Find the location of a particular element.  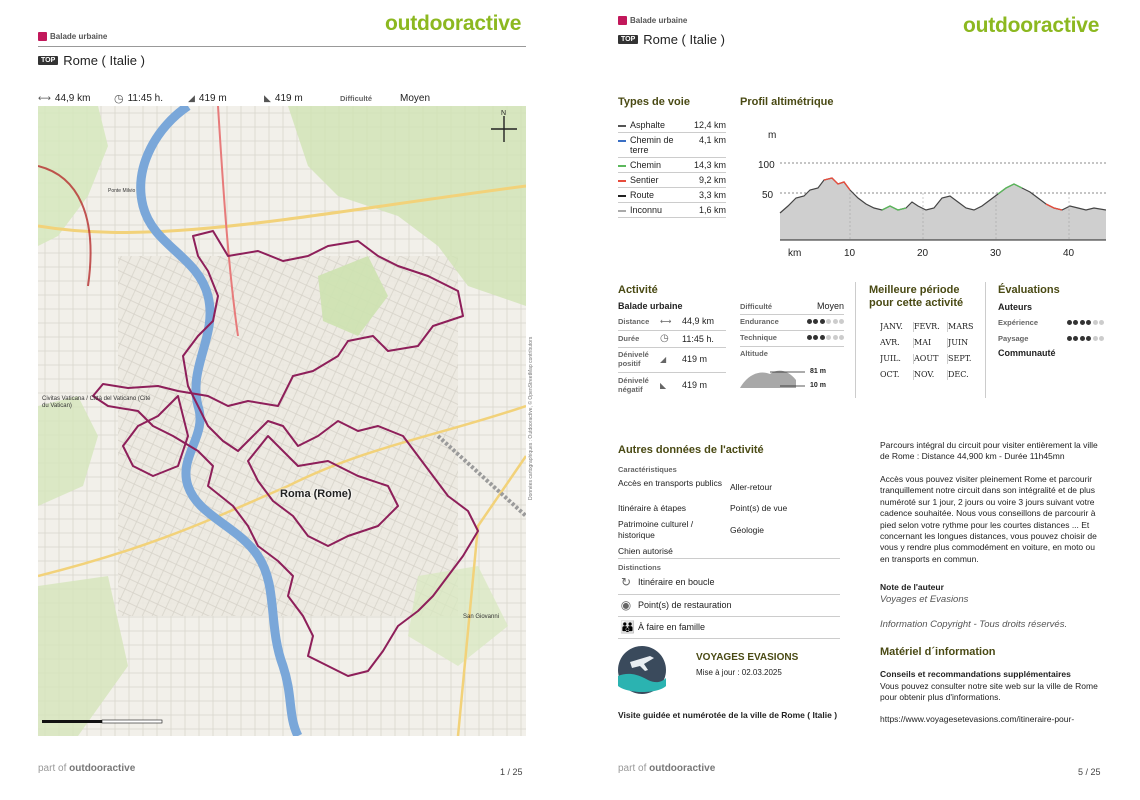

loop-icon: ↻ is located at coordinates (626, 582).